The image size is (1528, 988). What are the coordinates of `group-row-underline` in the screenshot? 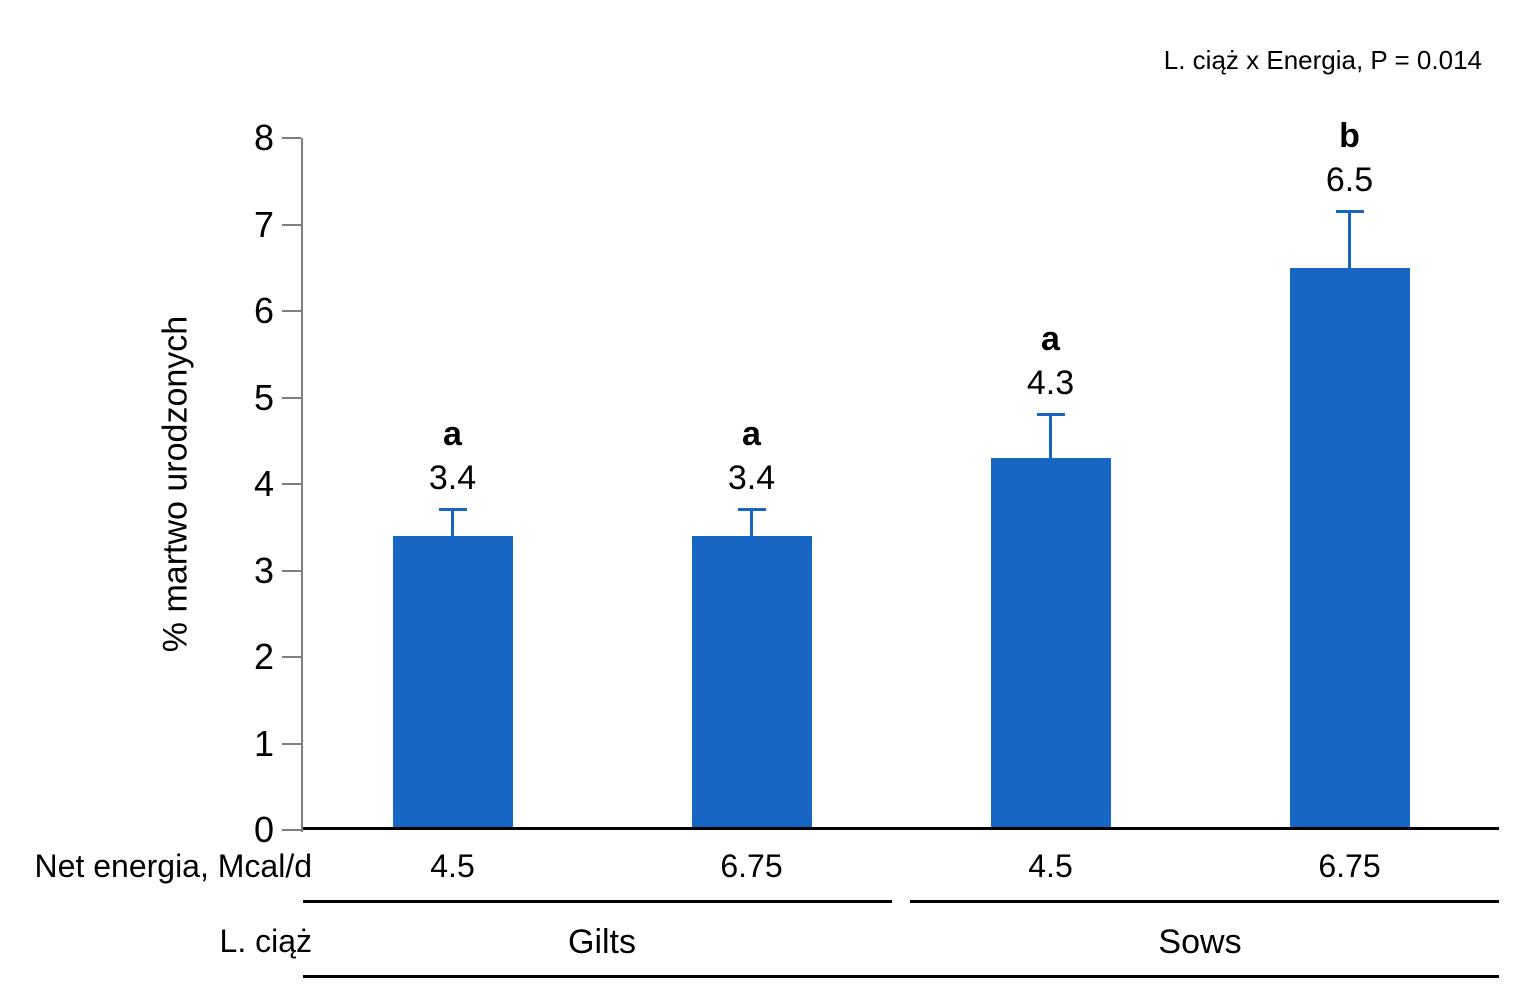 It's located at (901, 976).